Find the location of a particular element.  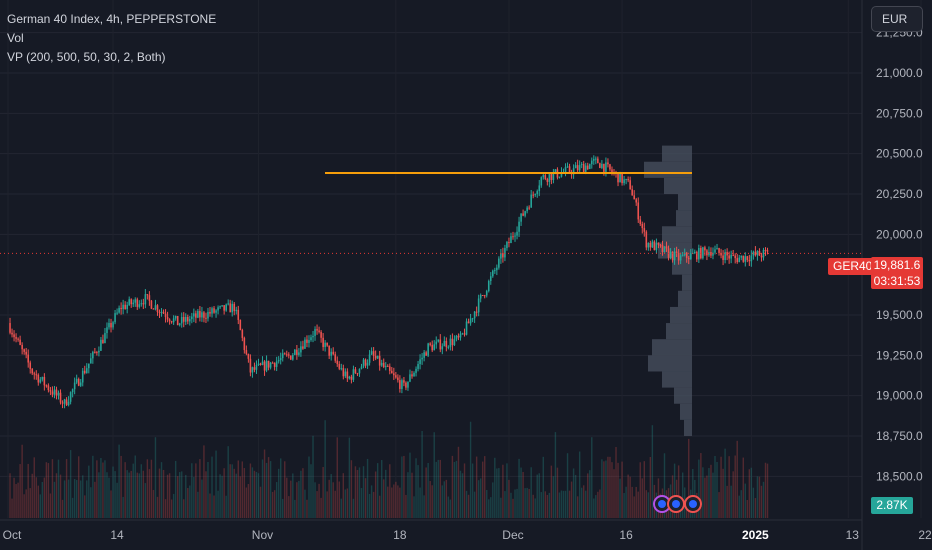

currency-button: EUR is located at coordinates (897, 19).